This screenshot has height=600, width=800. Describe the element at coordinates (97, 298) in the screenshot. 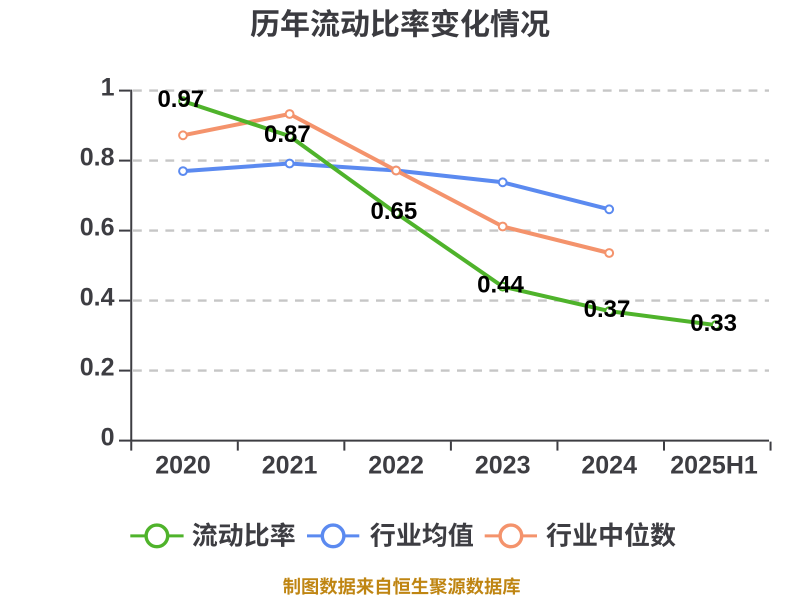

I see `svg-text: 0.4` at that location.